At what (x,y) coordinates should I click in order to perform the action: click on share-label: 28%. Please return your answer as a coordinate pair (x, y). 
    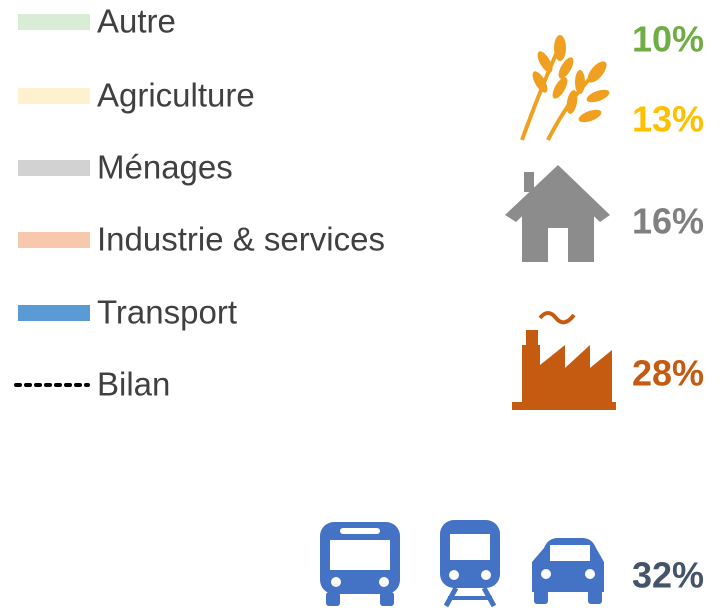
    Looking at the image, I should click on (668, 373).